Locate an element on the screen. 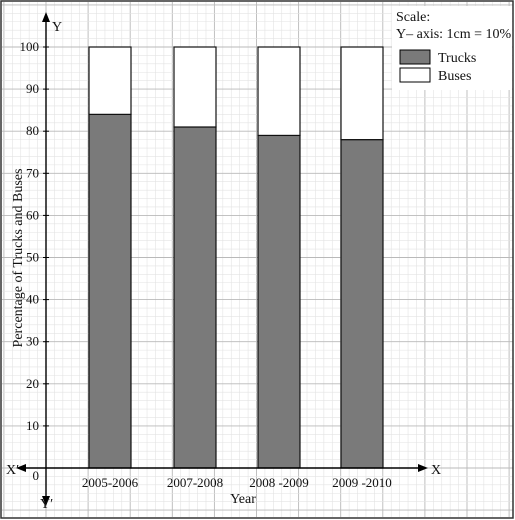 The height and width of the screenshot is (520, 515). x-tick-labels: 2005-2006 2007-2008 2008 -2009 2009 -2010 is located at coordinates (237, 482).